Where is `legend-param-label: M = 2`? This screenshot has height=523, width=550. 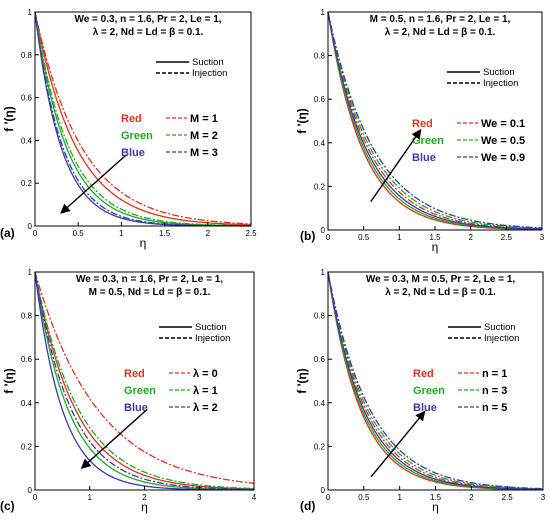 legend-param-label: M = 2 is located at coordinates (204, 136).